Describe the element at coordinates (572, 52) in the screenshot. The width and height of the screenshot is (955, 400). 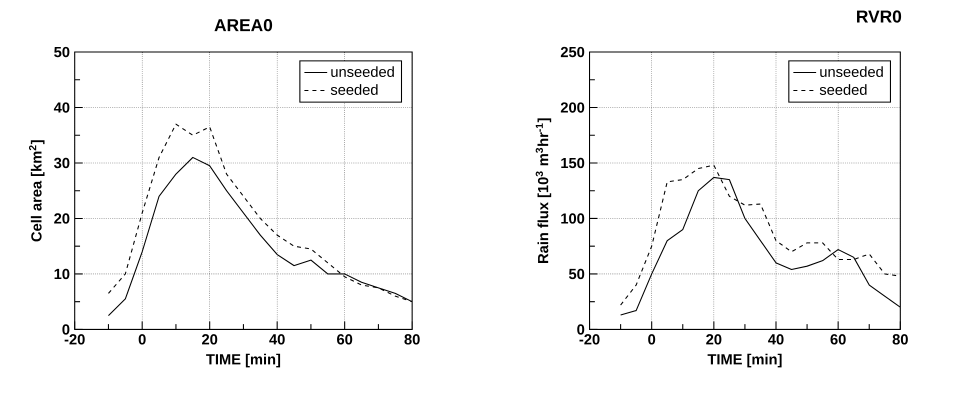
I see `y-tick-label: 250` at that location.